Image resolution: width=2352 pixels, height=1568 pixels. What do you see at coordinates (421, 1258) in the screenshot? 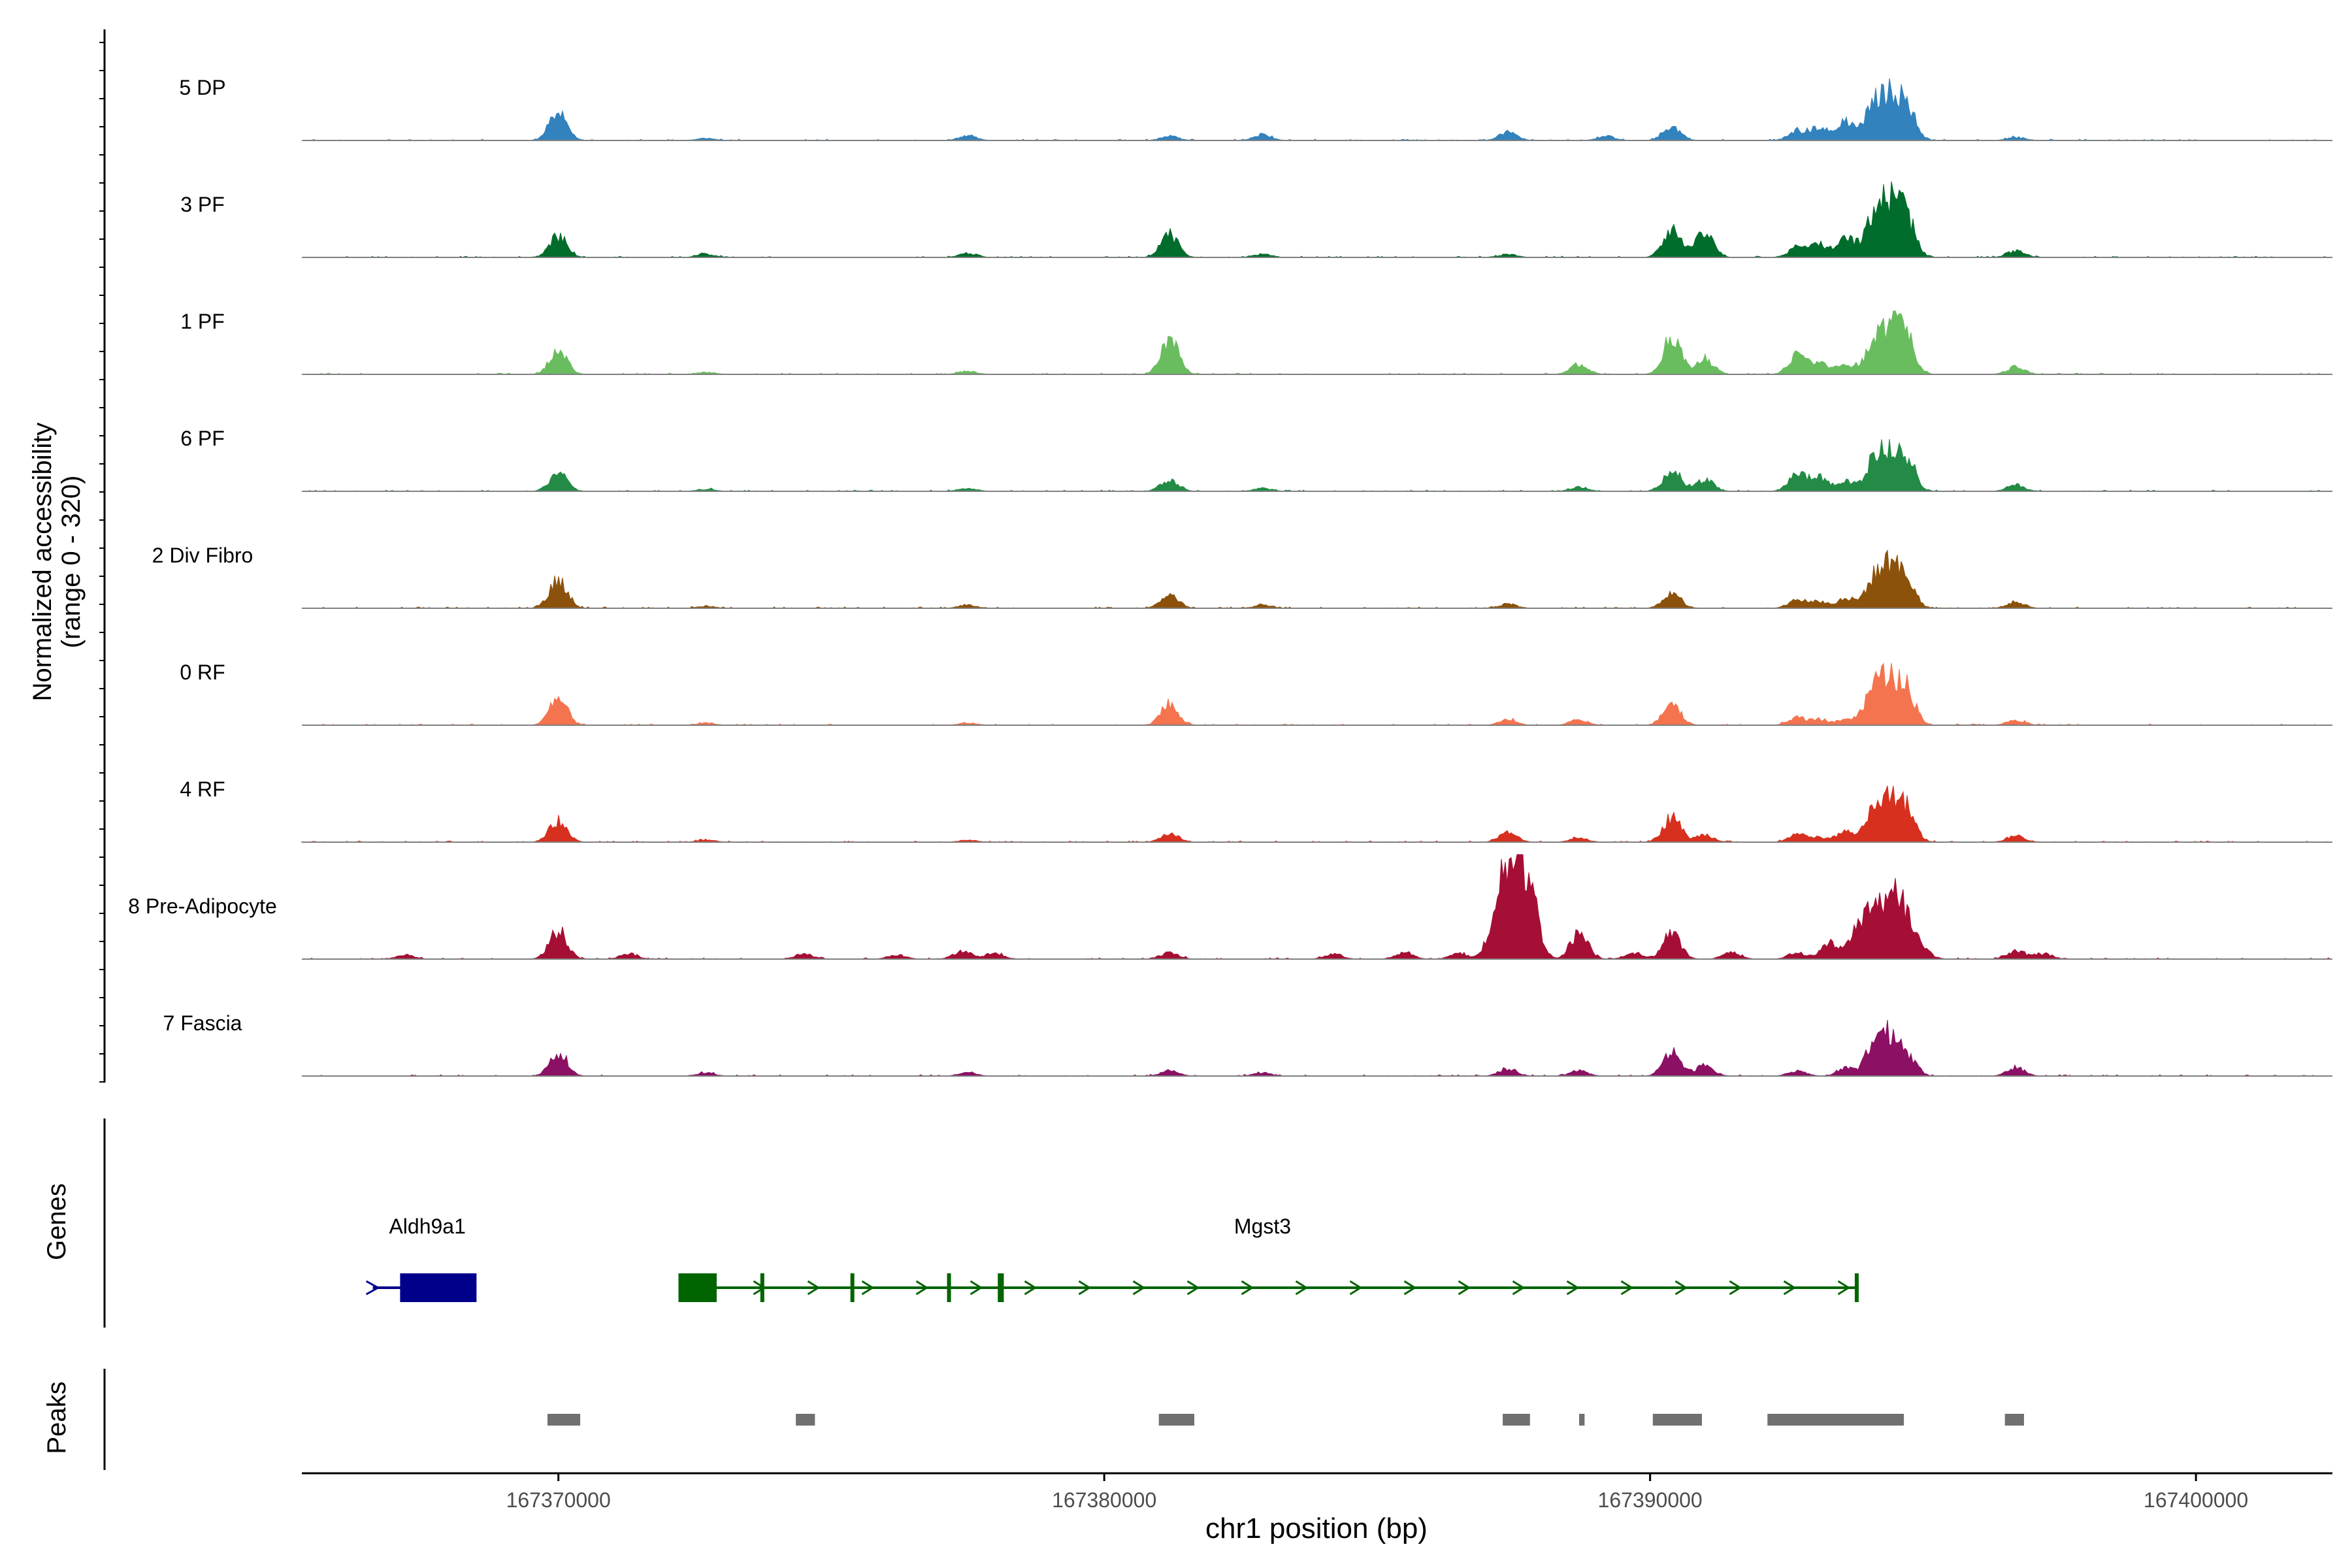
I see `gene-aldh9a1: Aldh9a1` at bounding box center [421, 1258].